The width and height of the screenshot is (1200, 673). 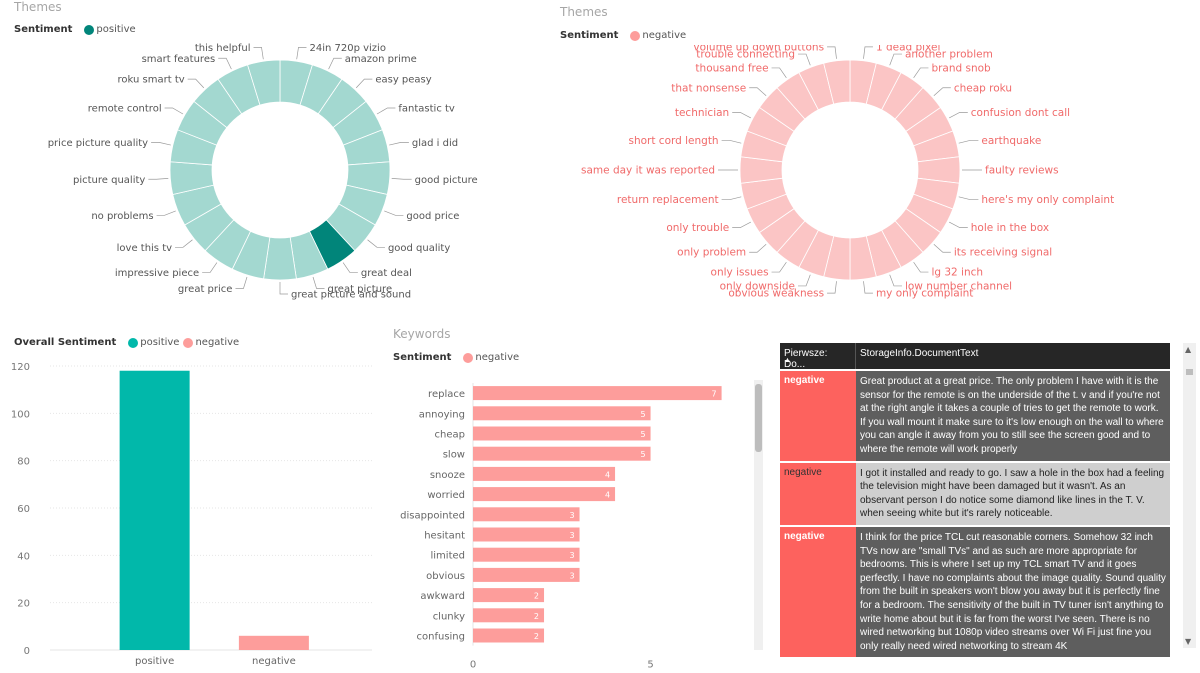 I want to click on table-scroll-thumb, so click(x=1189, y=372).